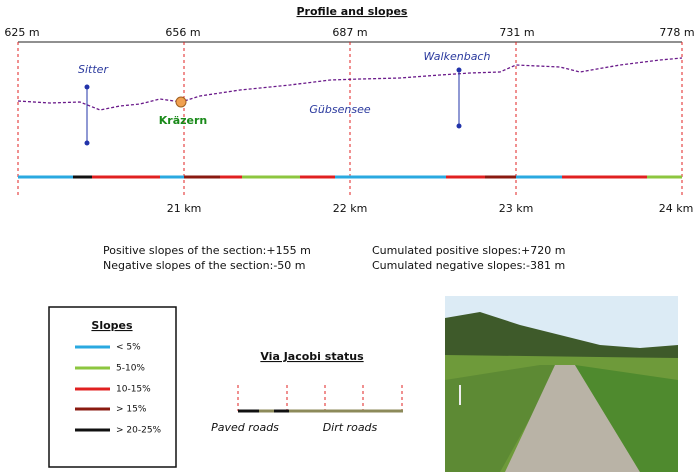  I want to click on stat: Negative slopes of the section:-50 m, so click(204, 265).